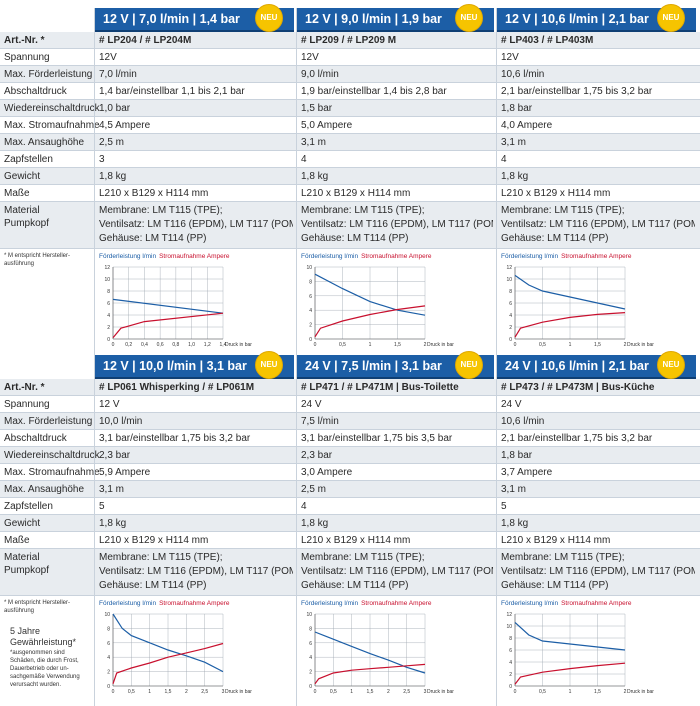  I want to click on spec-value: 1,9 bar/einstellbar 1,4 bis 2,8 bar, so click(374, 91).